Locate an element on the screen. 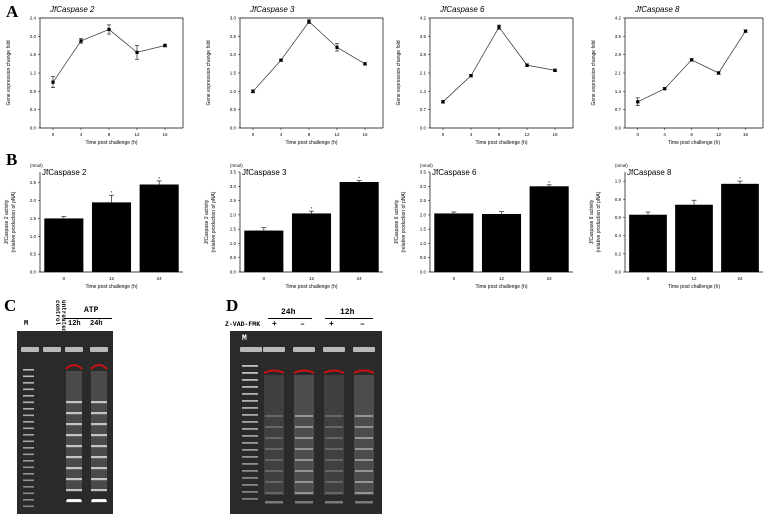  y-axis-label: JfCaspase 8 activity is located at coordinates (592, 221).